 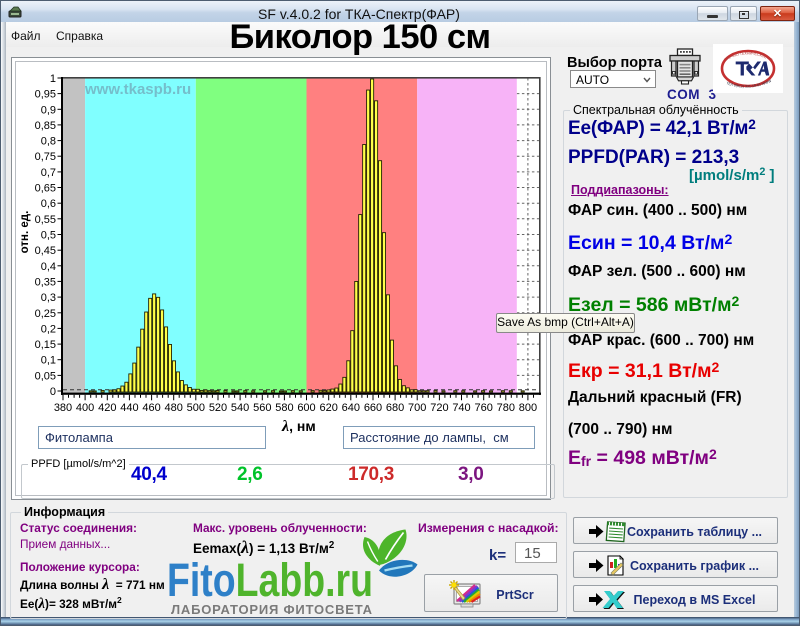 I want to click on svg-text: 700, so click(x=417, y=408).